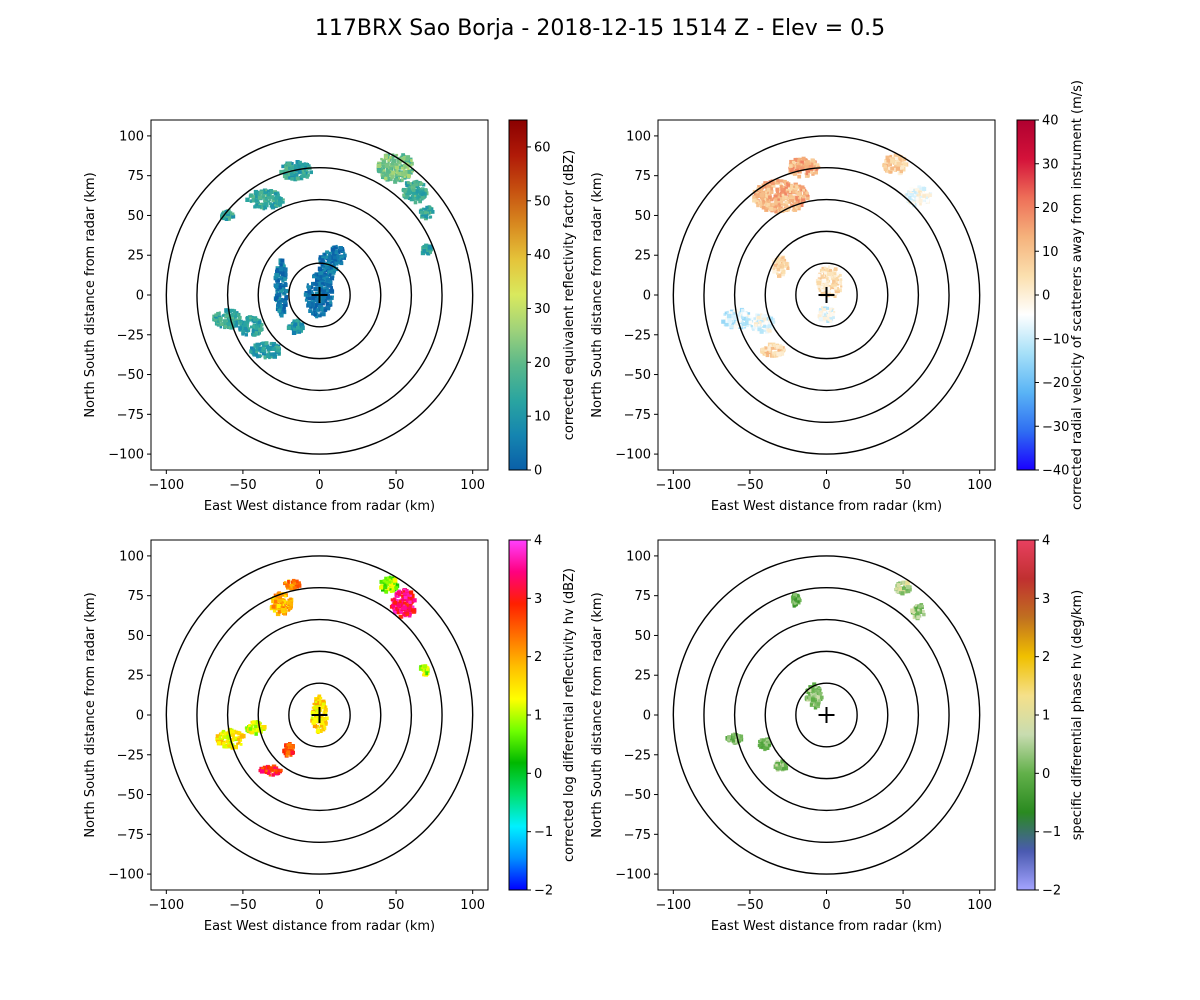 The width and height of the screenshot is (1200, 1000). What do you see at coordinates (542, 363) in the screenshot?
I see `colorbar-tick-label: 20` at bounding box center [542, 363].